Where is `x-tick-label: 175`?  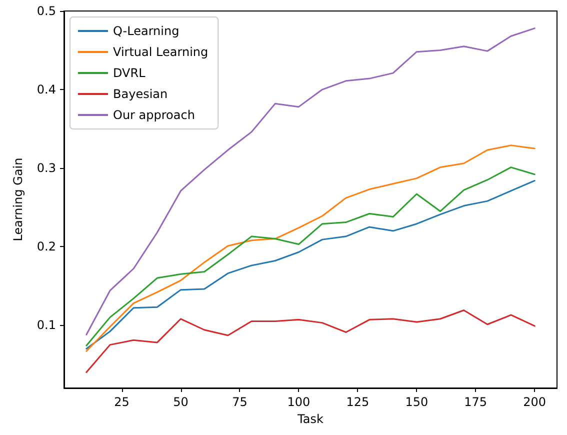
x-tick-label: 175 is located at coordinates (476, 402).